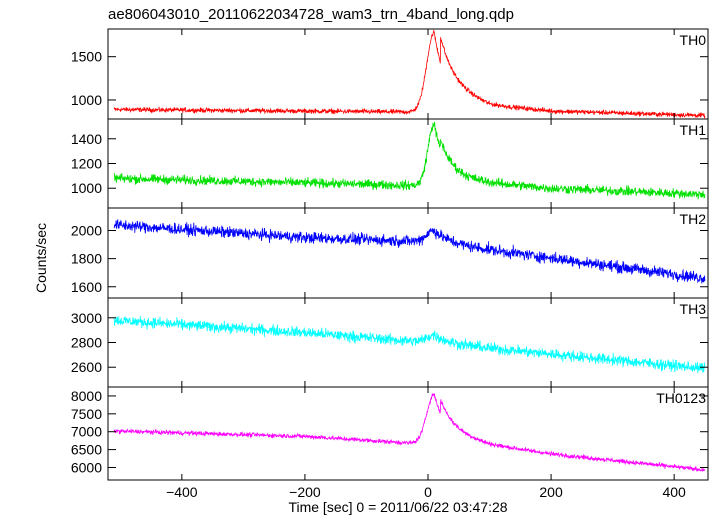  I want to click on y-tick-label: 3000, so click(86, 318).